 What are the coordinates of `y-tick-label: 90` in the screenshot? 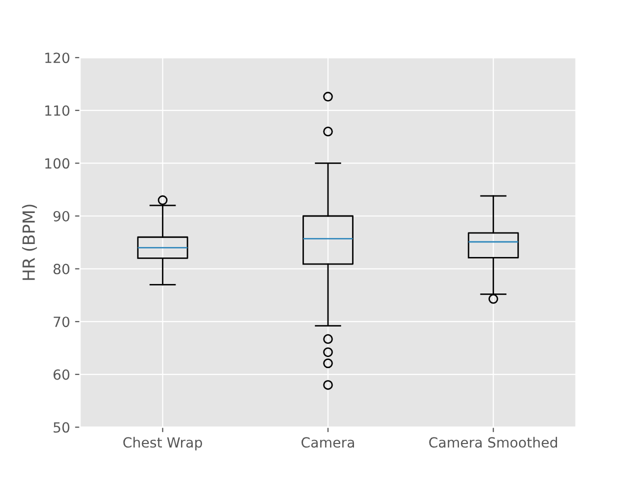 It's located at (61, 216).